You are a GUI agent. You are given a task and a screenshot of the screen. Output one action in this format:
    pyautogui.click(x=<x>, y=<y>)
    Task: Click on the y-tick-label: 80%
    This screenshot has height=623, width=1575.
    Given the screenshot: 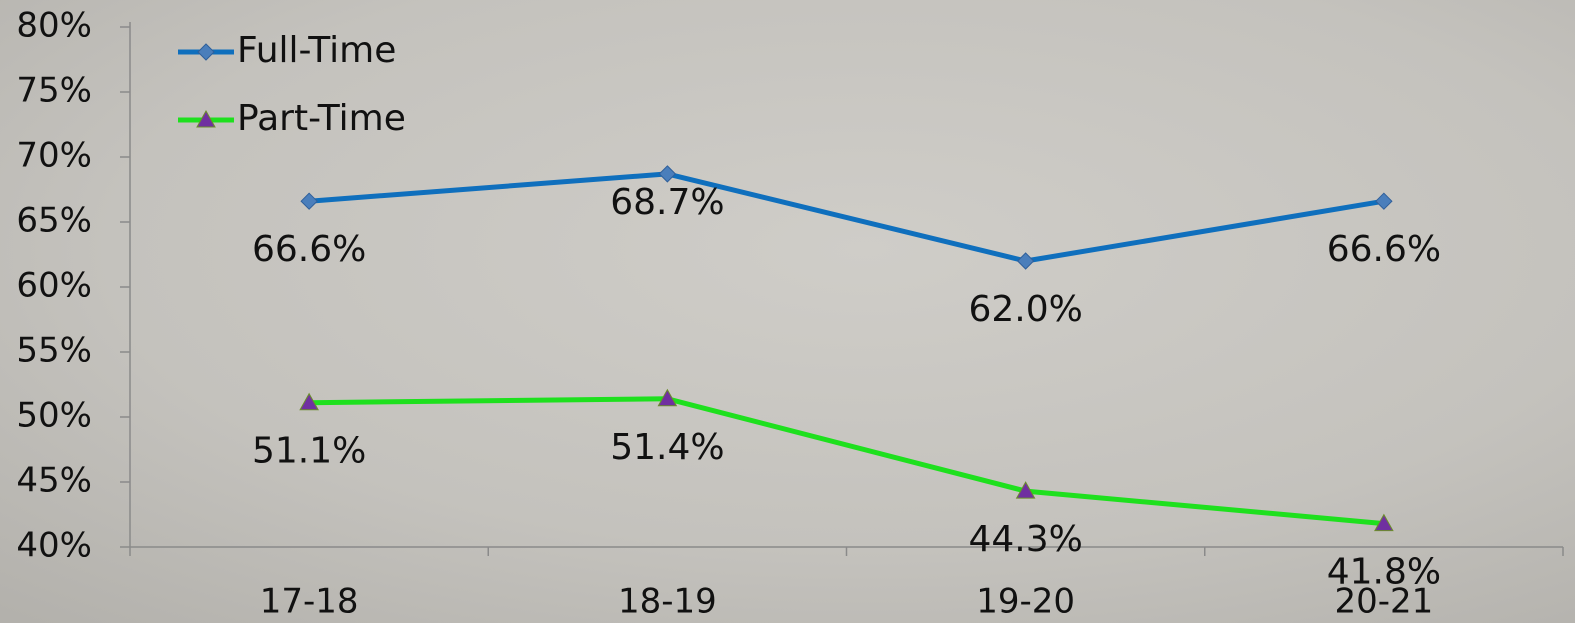 What is the action you would take?
    pyautogui.click(x=54, y=26)
    